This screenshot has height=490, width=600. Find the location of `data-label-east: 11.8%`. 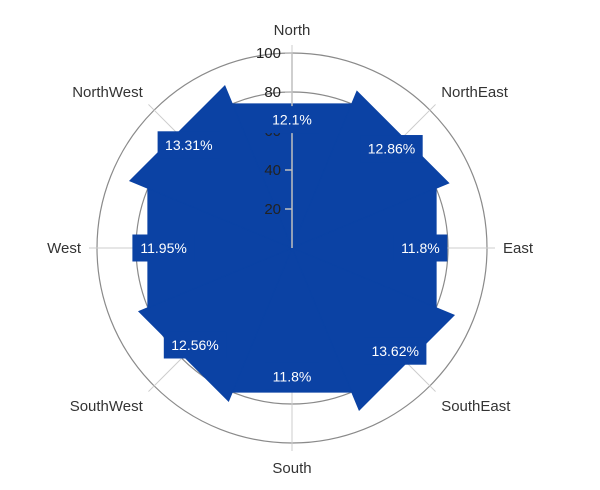

data-label-east: 11.8% is located at coordinates (420, 248).